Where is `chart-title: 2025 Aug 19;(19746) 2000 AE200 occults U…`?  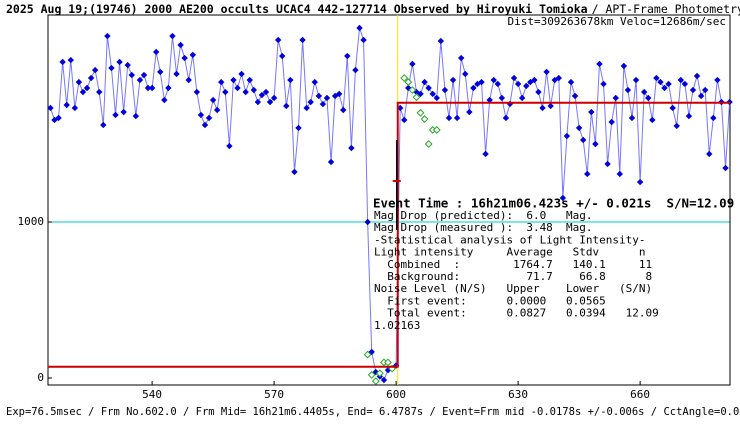 chart-title: 2025 Aug 19;(19746) 2000 AE200 occults U… is located at coordinates (373, 9).